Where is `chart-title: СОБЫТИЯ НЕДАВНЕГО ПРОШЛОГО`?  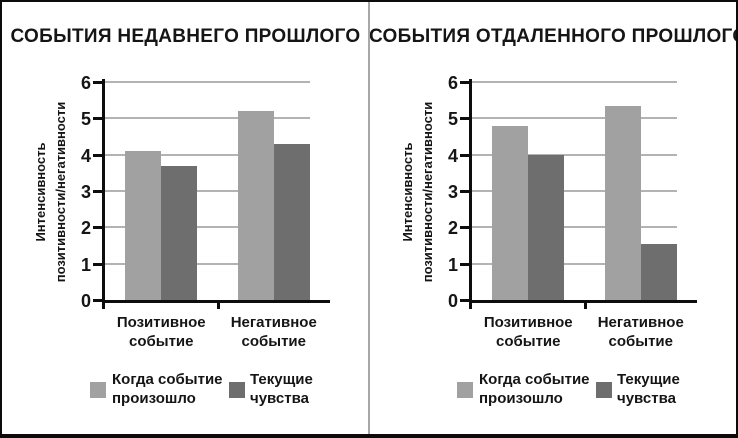 chart-title: СОБЫТИЯ НЕДАВНЕГО ПРОШЛОГО is located at coordinates (185, 36).